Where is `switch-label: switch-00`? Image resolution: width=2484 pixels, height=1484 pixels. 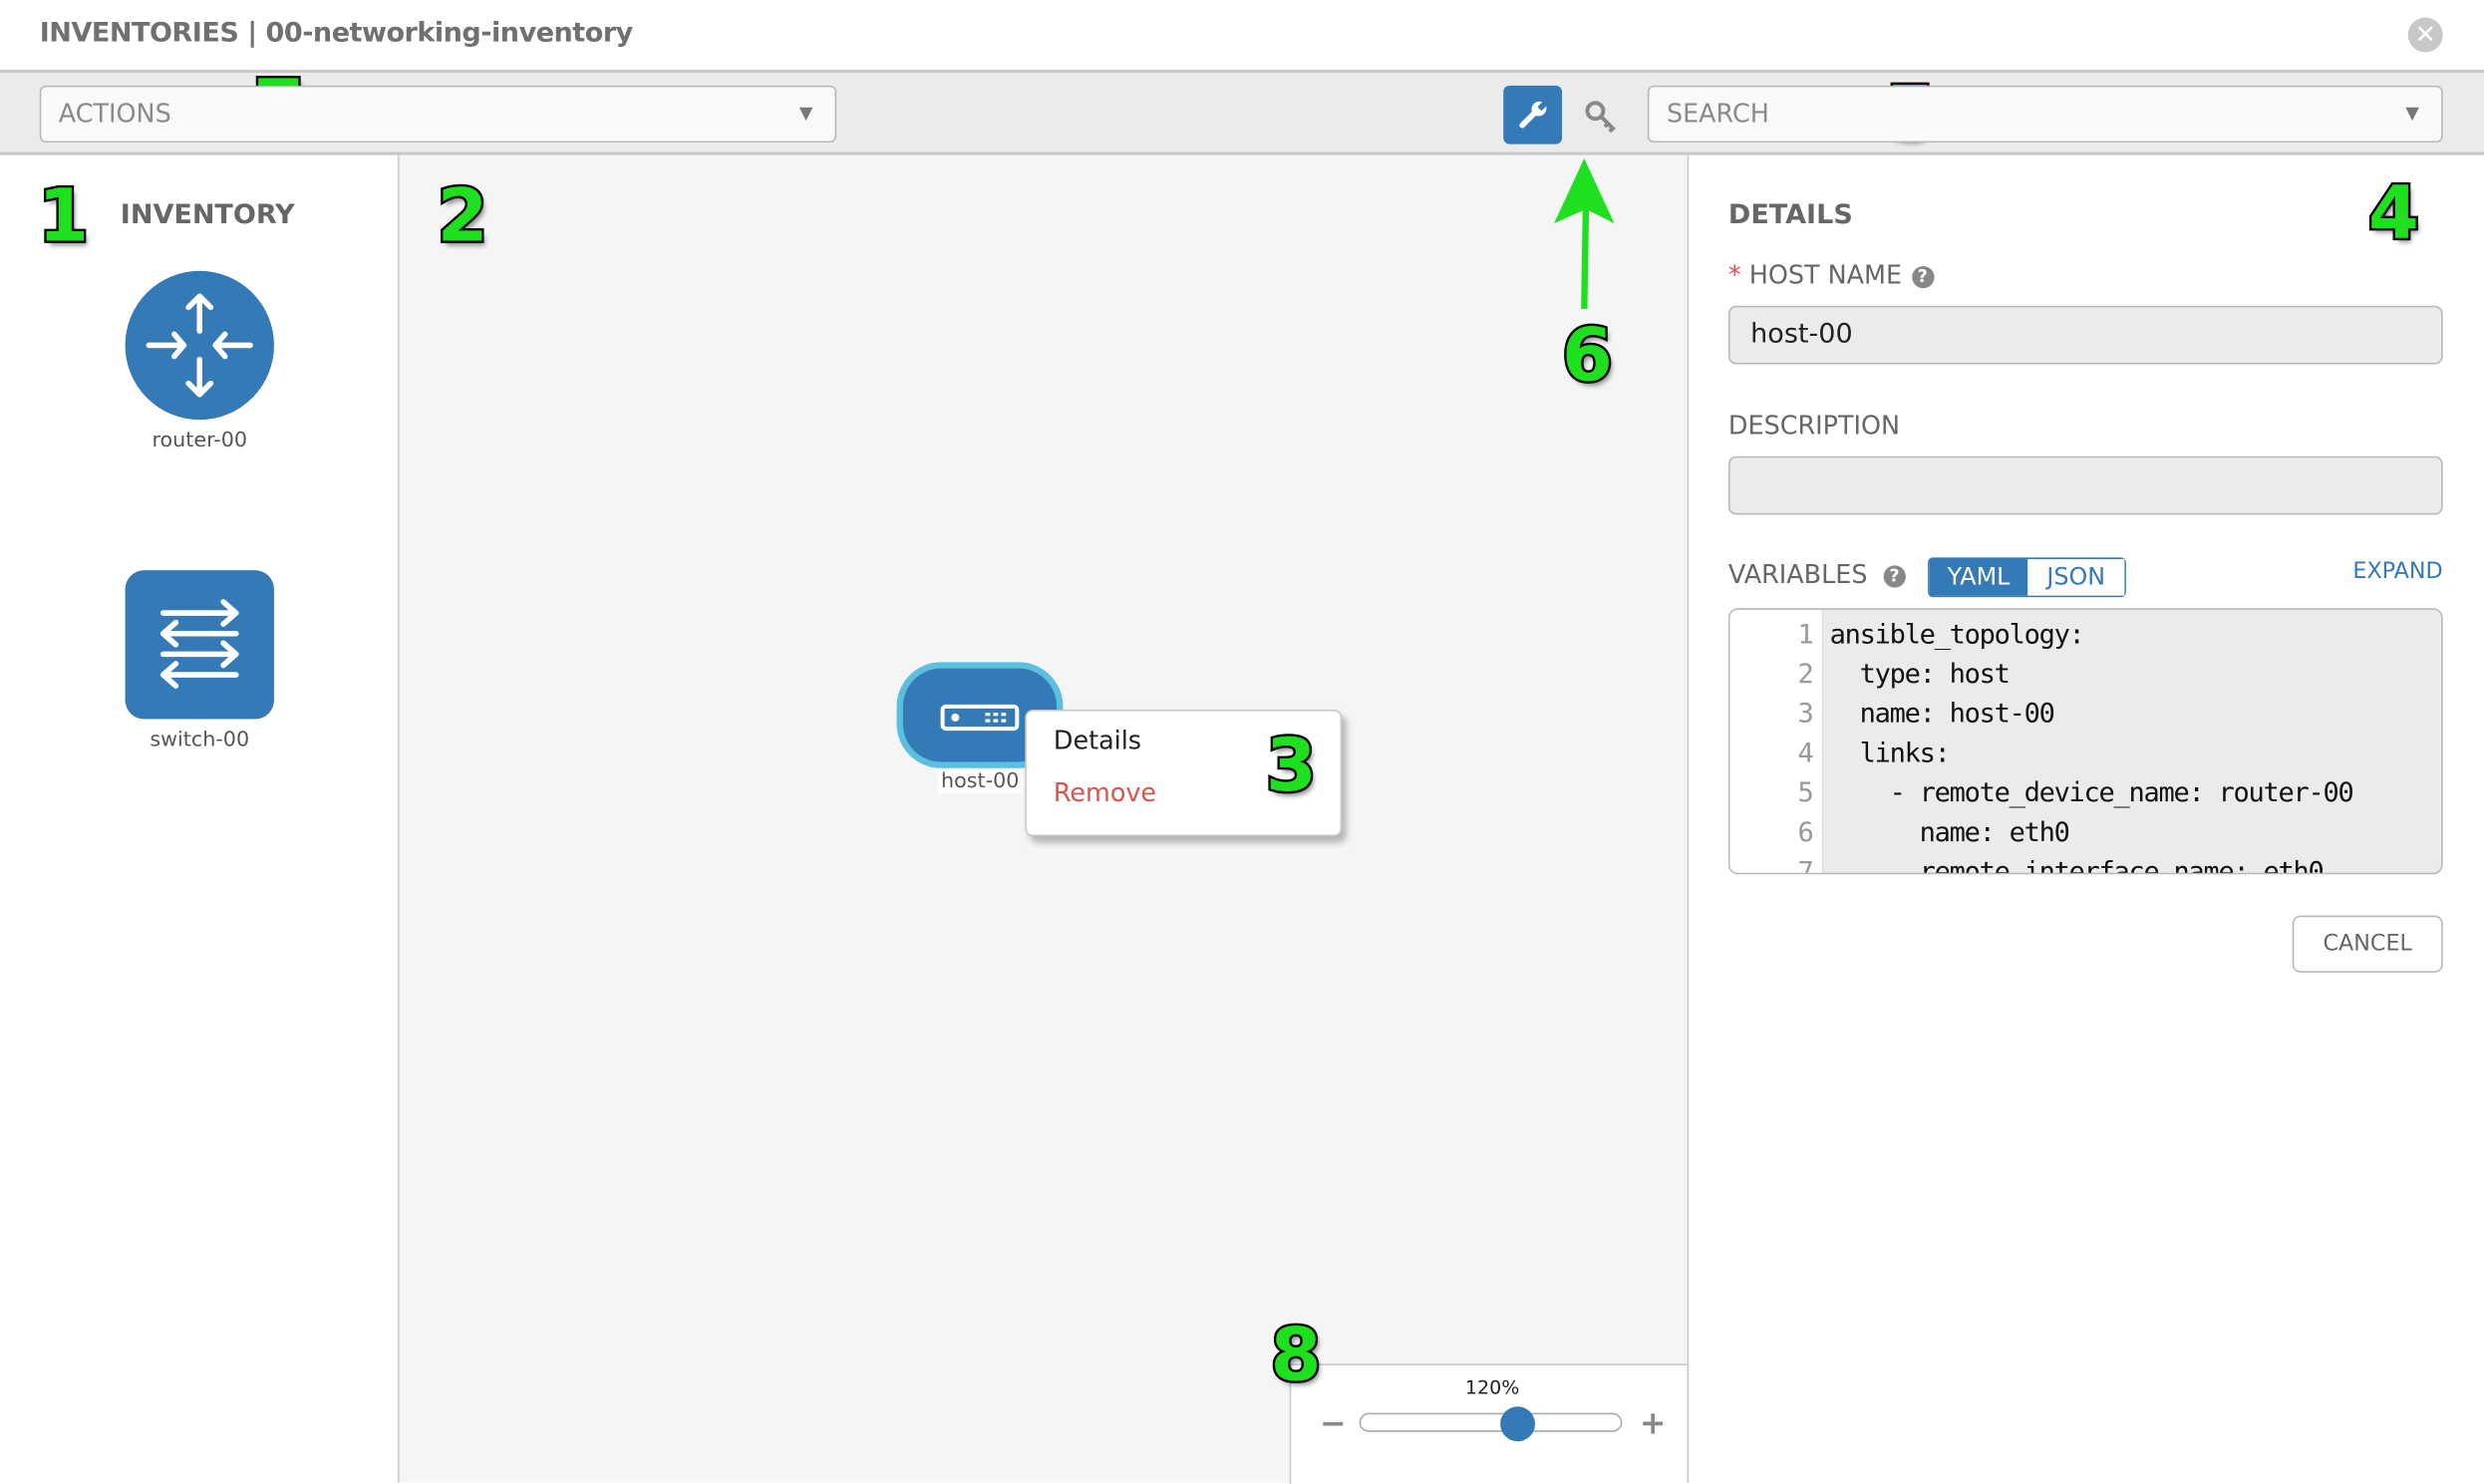
switch-label: switch-00 is located at coordinates (200, 740).